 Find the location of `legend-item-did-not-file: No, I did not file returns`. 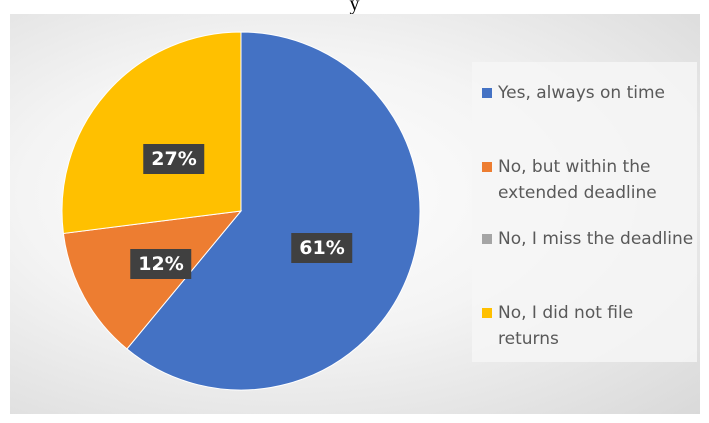

legend-item-did-not-file: No, I did not file returns is located at coordinates (590, 326).